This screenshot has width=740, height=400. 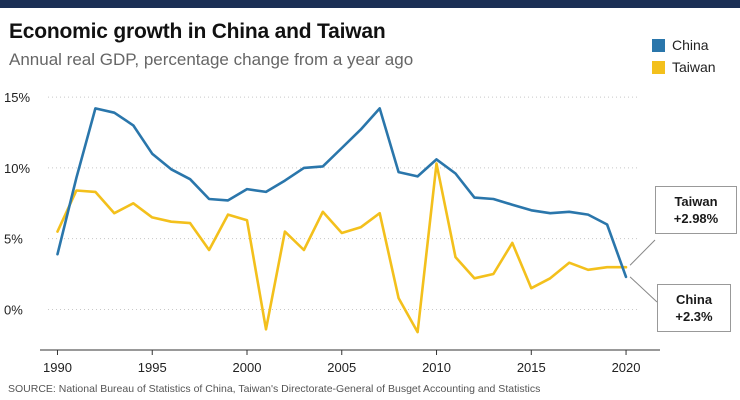 What do you see at coordinates (694, 308) in the screenshot?
I see `callout-china: China +2.3%` at bounding box center [694, 308].